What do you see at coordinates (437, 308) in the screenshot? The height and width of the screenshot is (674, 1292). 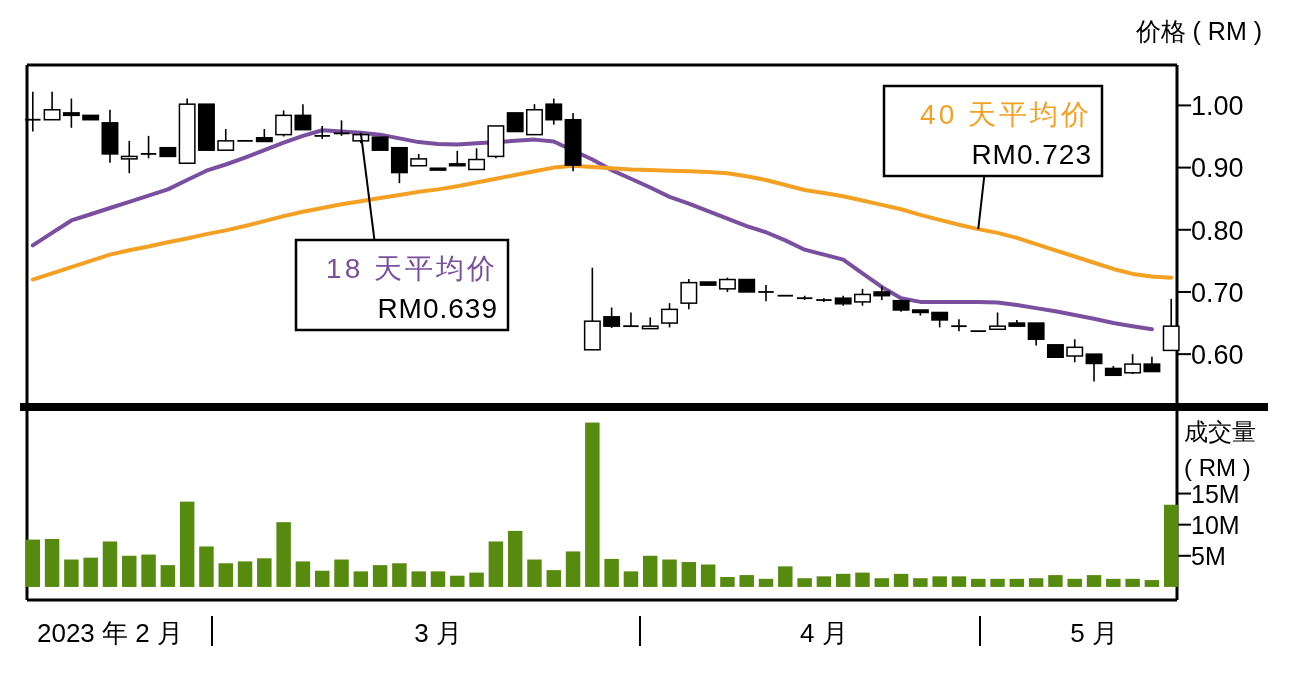 I see `annotation: RM0.639` at bounding box center [437, 308].